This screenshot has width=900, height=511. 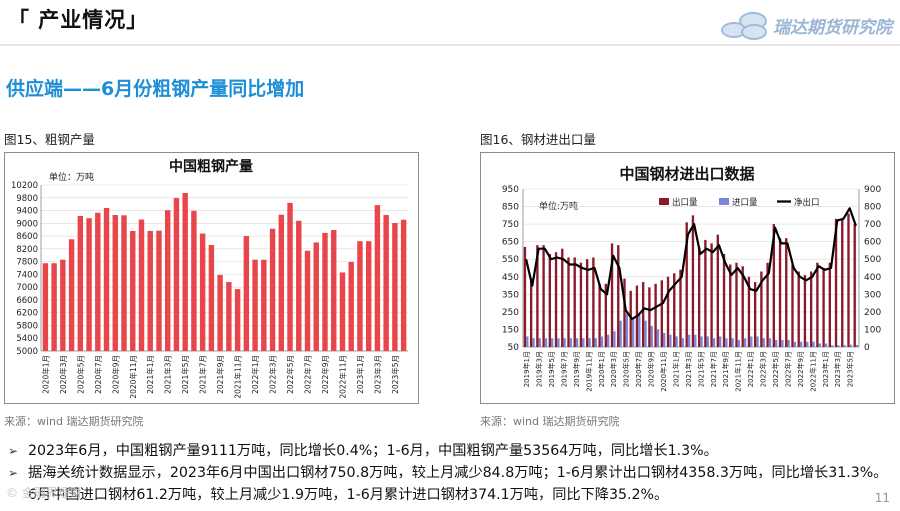 What do you see at coordinates (27, 301) in the screenshot?
I see `y-tick-label: 6600` at bounding box center [27, 301].